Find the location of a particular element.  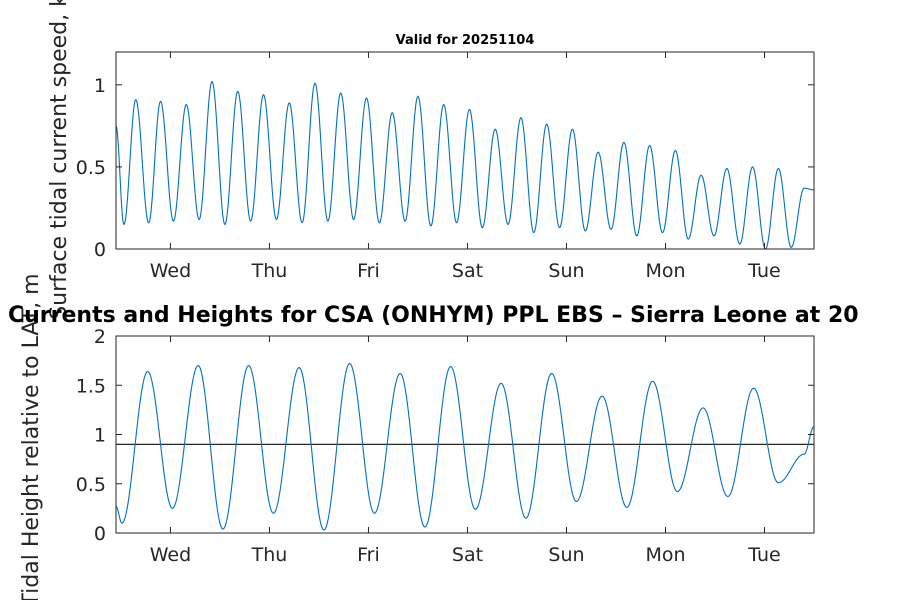

height-x-tick-label: Sat is located at coordinates (467, 555).